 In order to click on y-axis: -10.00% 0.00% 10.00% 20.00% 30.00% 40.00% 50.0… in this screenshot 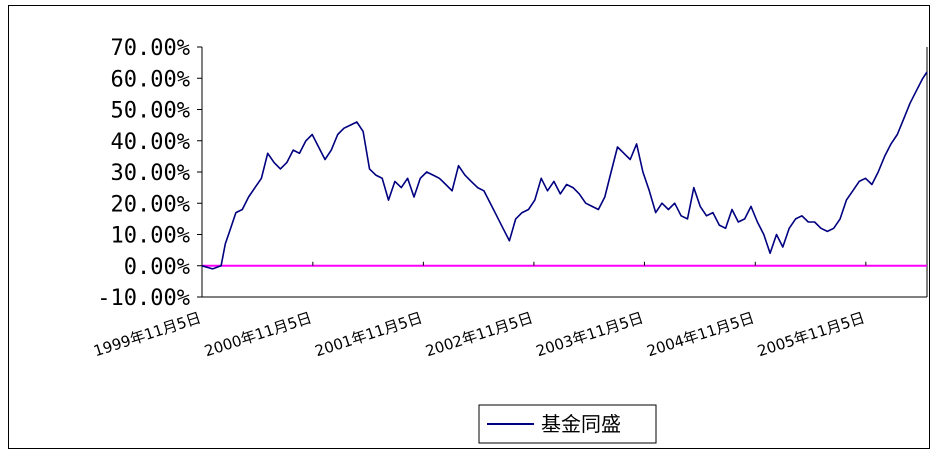, I will do `click(149, 173)`.